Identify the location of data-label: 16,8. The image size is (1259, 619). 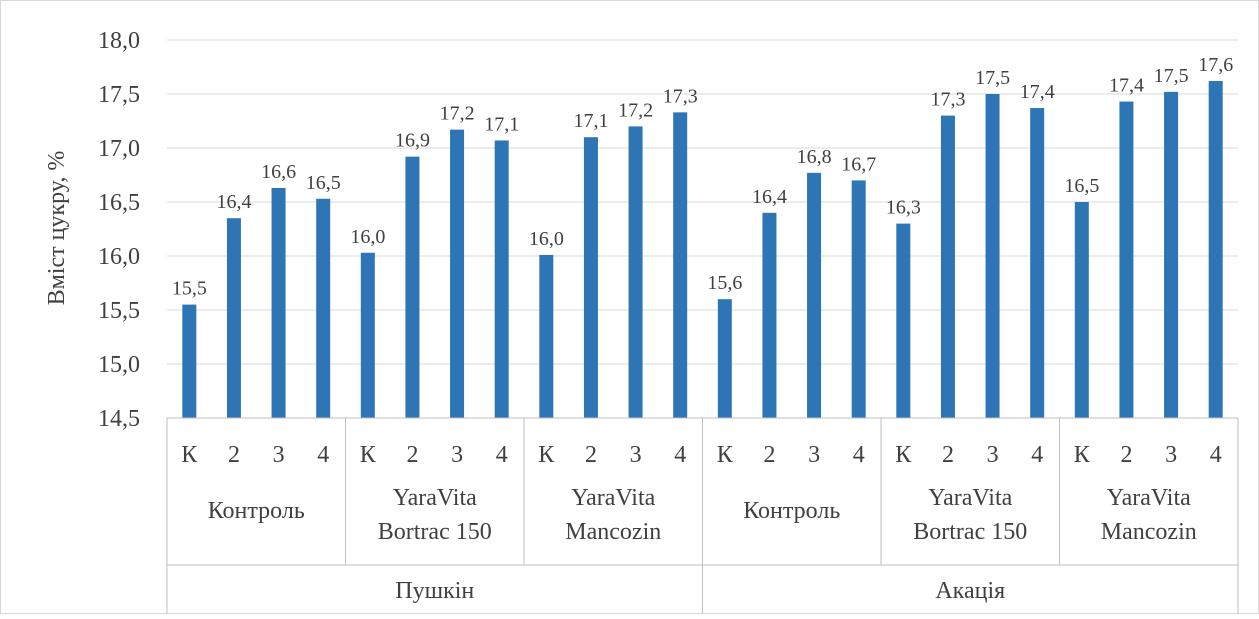
(814, 157).